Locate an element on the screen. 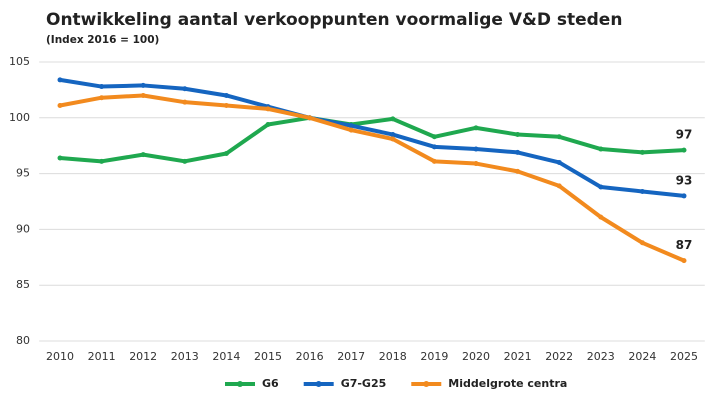 The height and width of the screenshot is (400, 719). x-tick-label: 2015 is located at coordinates (268, 356).